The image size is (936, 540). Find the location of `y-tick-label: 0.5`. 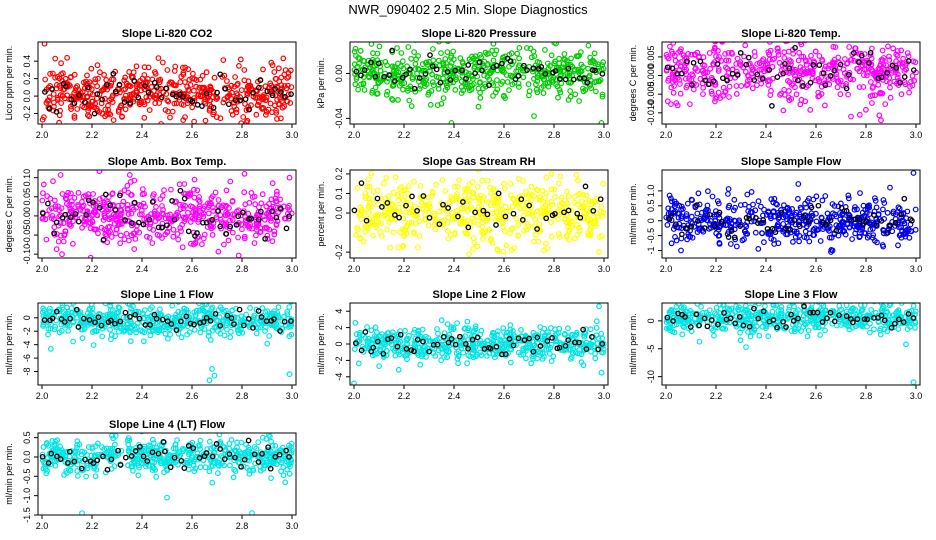

y-tick-label: 0.5 is located at coordinates (651, 206).